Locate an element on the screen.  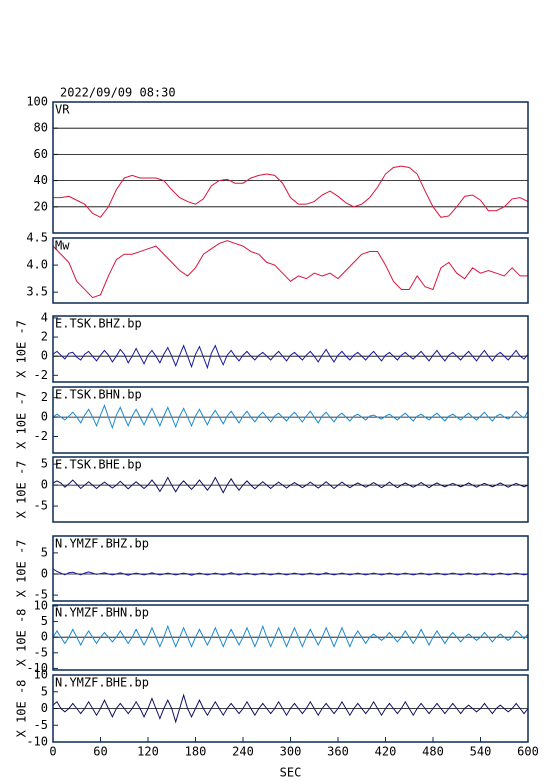
x-tick-label: 180 is located at coordinates (196, 752).